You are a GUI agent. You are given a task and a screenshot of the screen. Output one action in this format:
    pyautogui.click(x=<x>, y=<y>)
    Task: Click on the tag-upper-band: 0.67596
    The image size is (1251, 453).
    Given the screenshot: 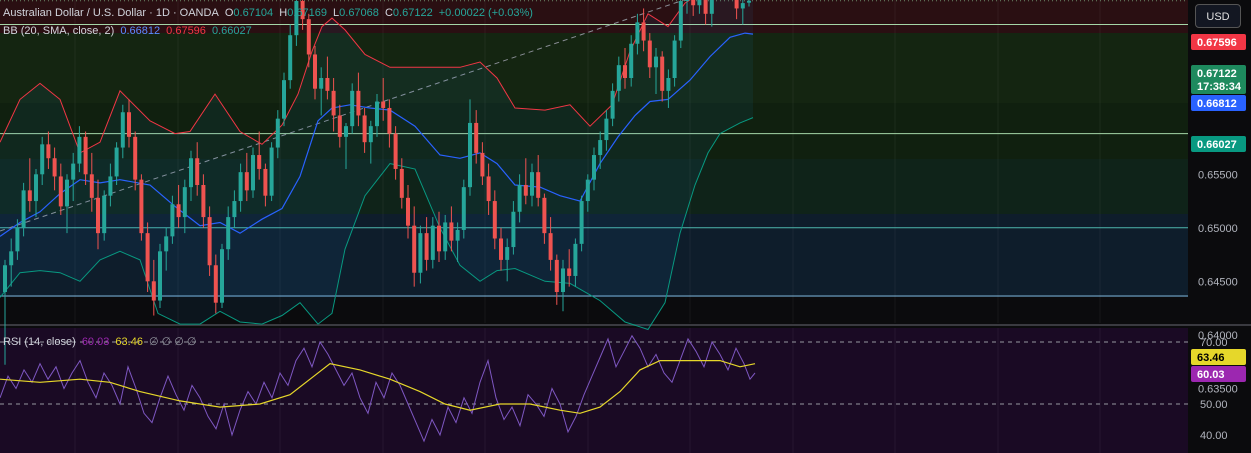 What is the action you would take?
    pyautogui.click(x=1218, y=42)
    